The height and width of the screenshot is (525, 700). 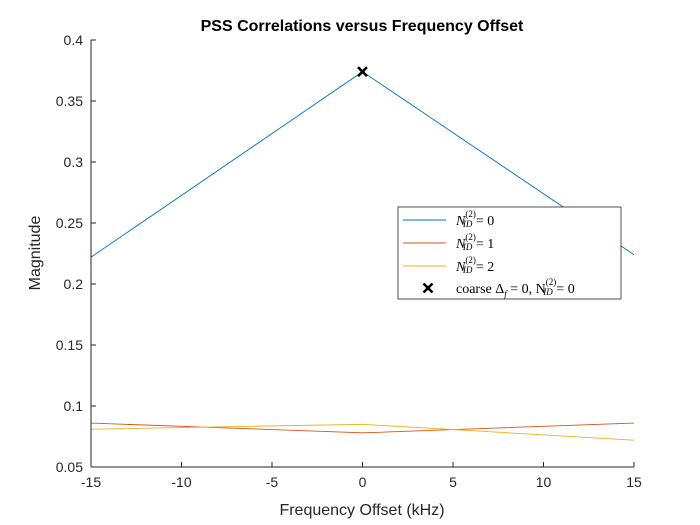 I want to click on coarse-marker, so click(x=362, y=72).